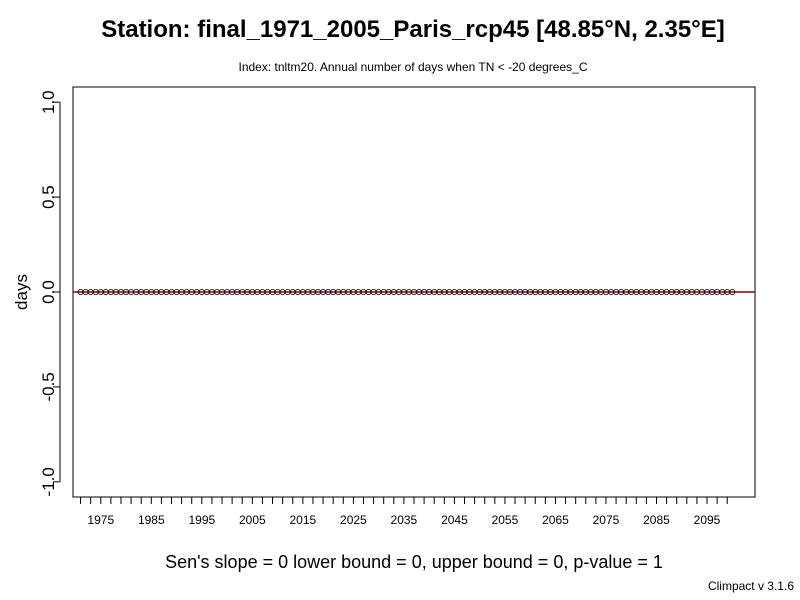 This screenshot has height=600, width=800. I want to click on data-points, so click(406, 291).